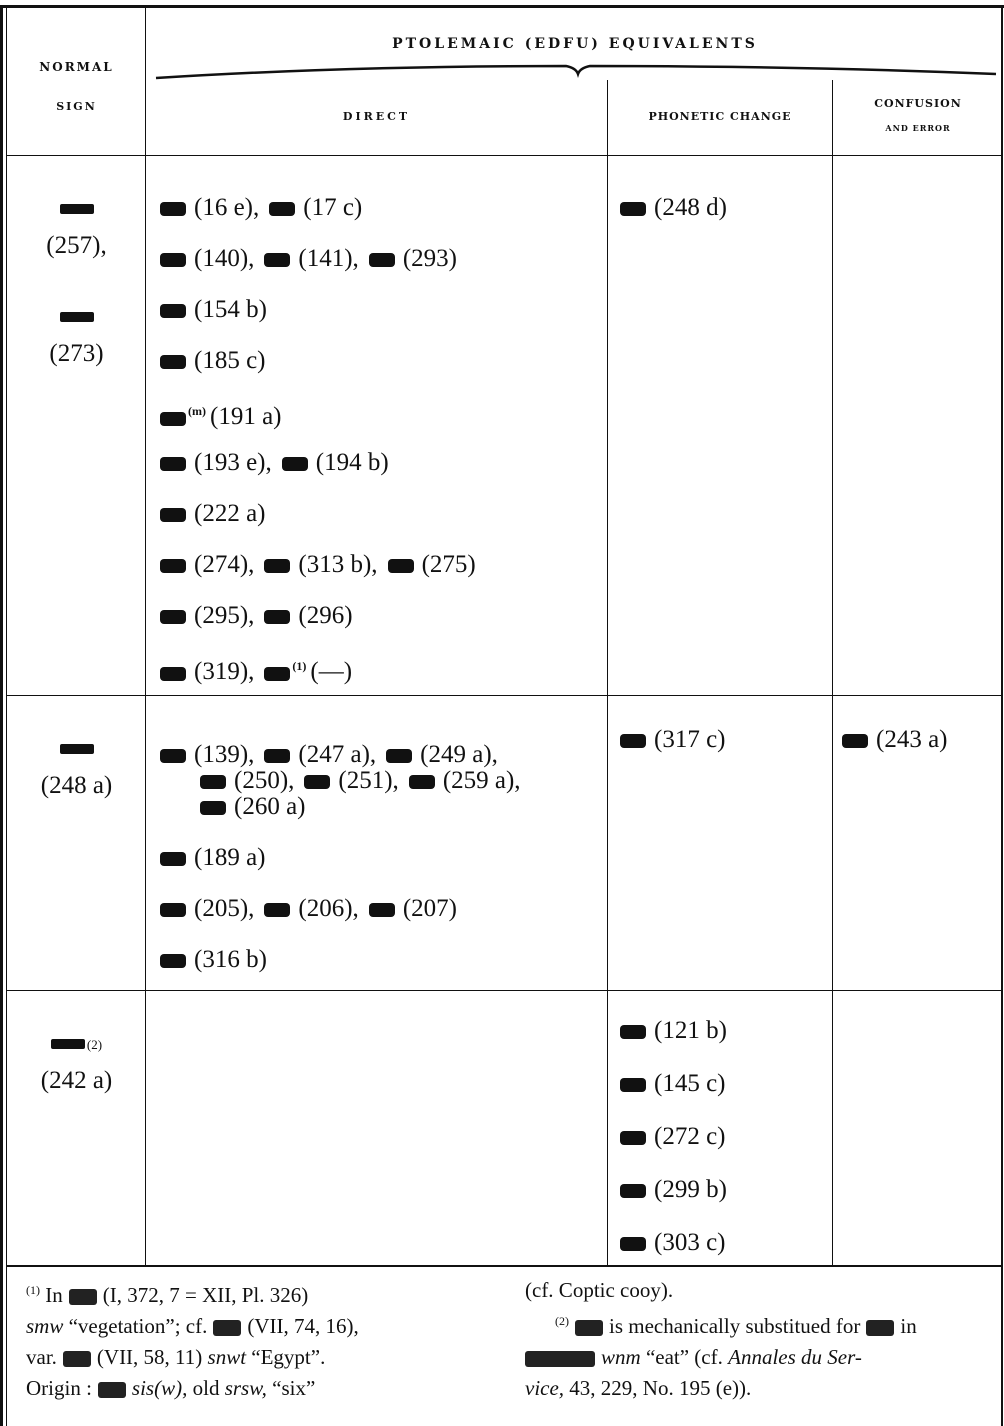 This screenshot has height=1426, width=1004. Describe the element at coordinates (233, 462) in the screenshot. I see `reference: (193 e),` at that location.